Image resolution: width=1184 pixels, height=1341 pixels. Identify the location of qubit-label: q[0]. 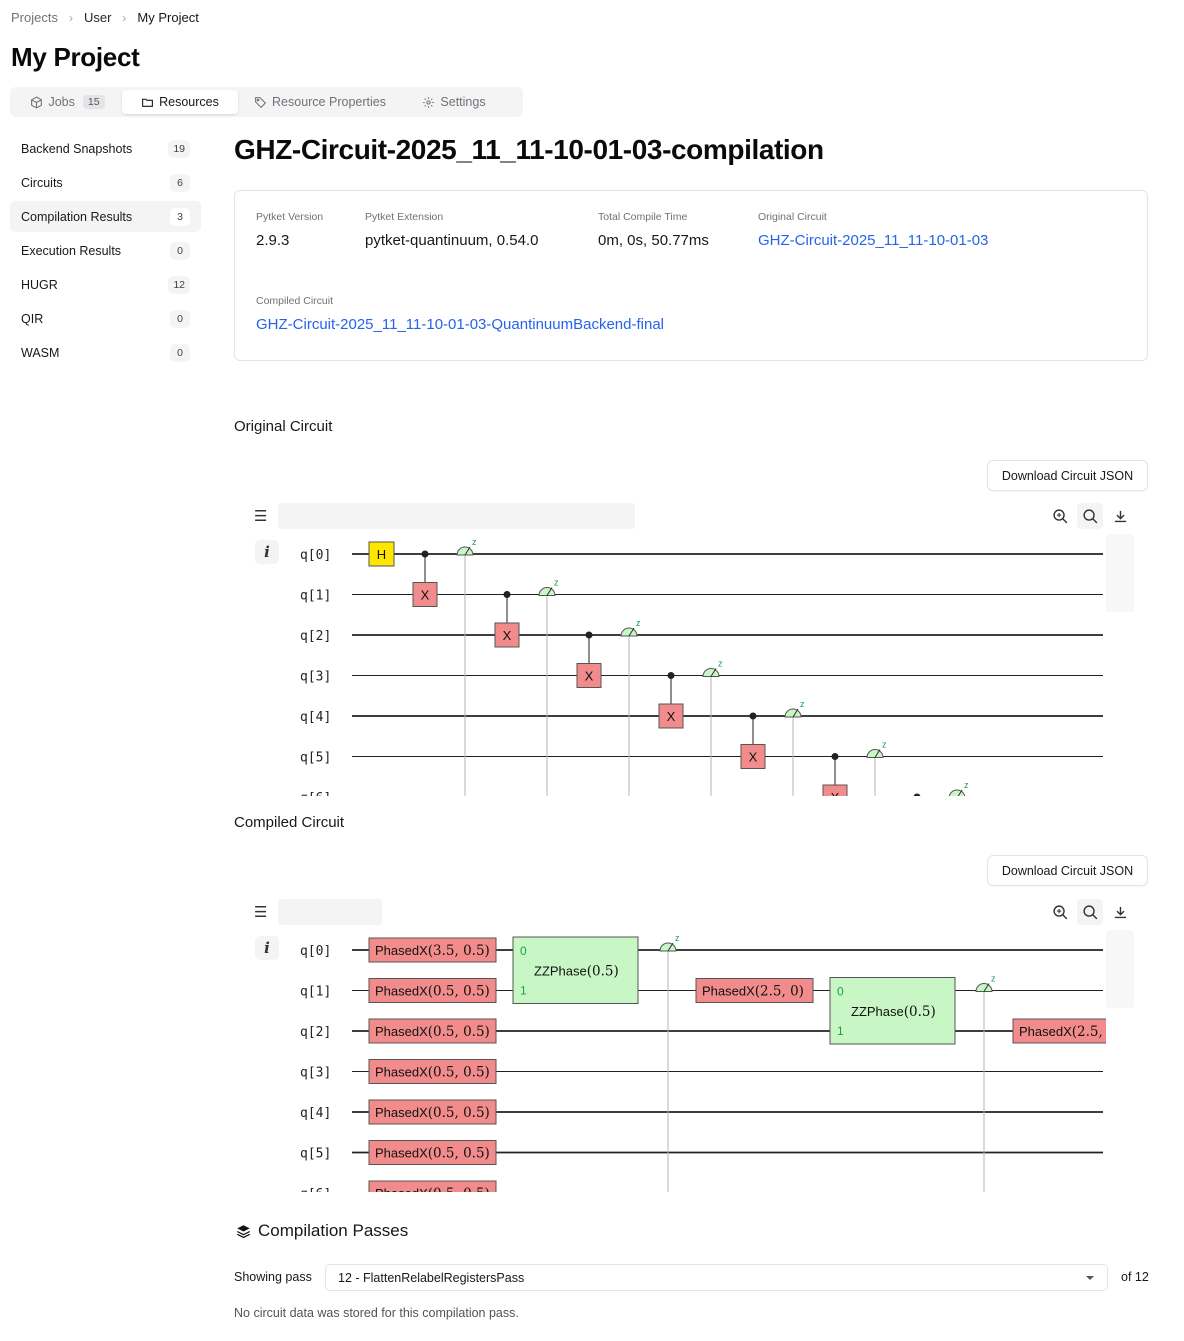
(315, 951).